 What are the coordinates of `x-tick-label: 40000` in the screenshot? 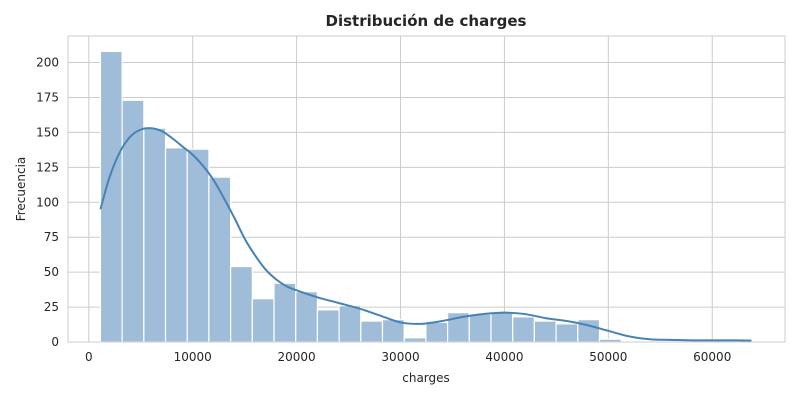 It's located at (504, 357).